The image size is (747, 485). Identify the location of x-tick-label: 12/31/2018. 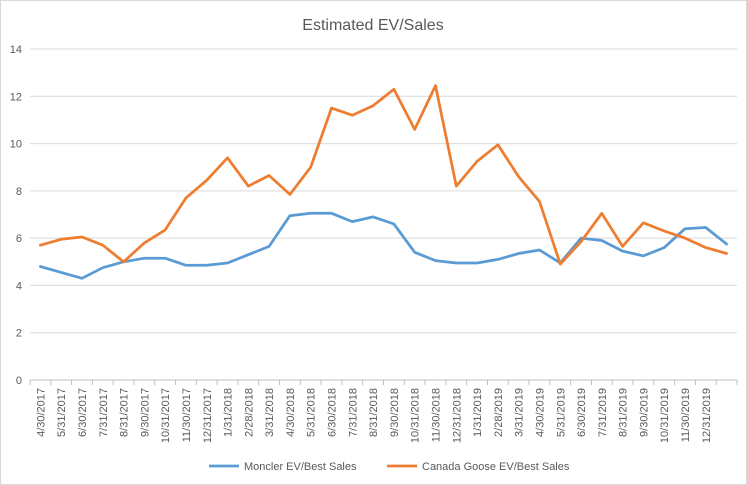
(457, 415).